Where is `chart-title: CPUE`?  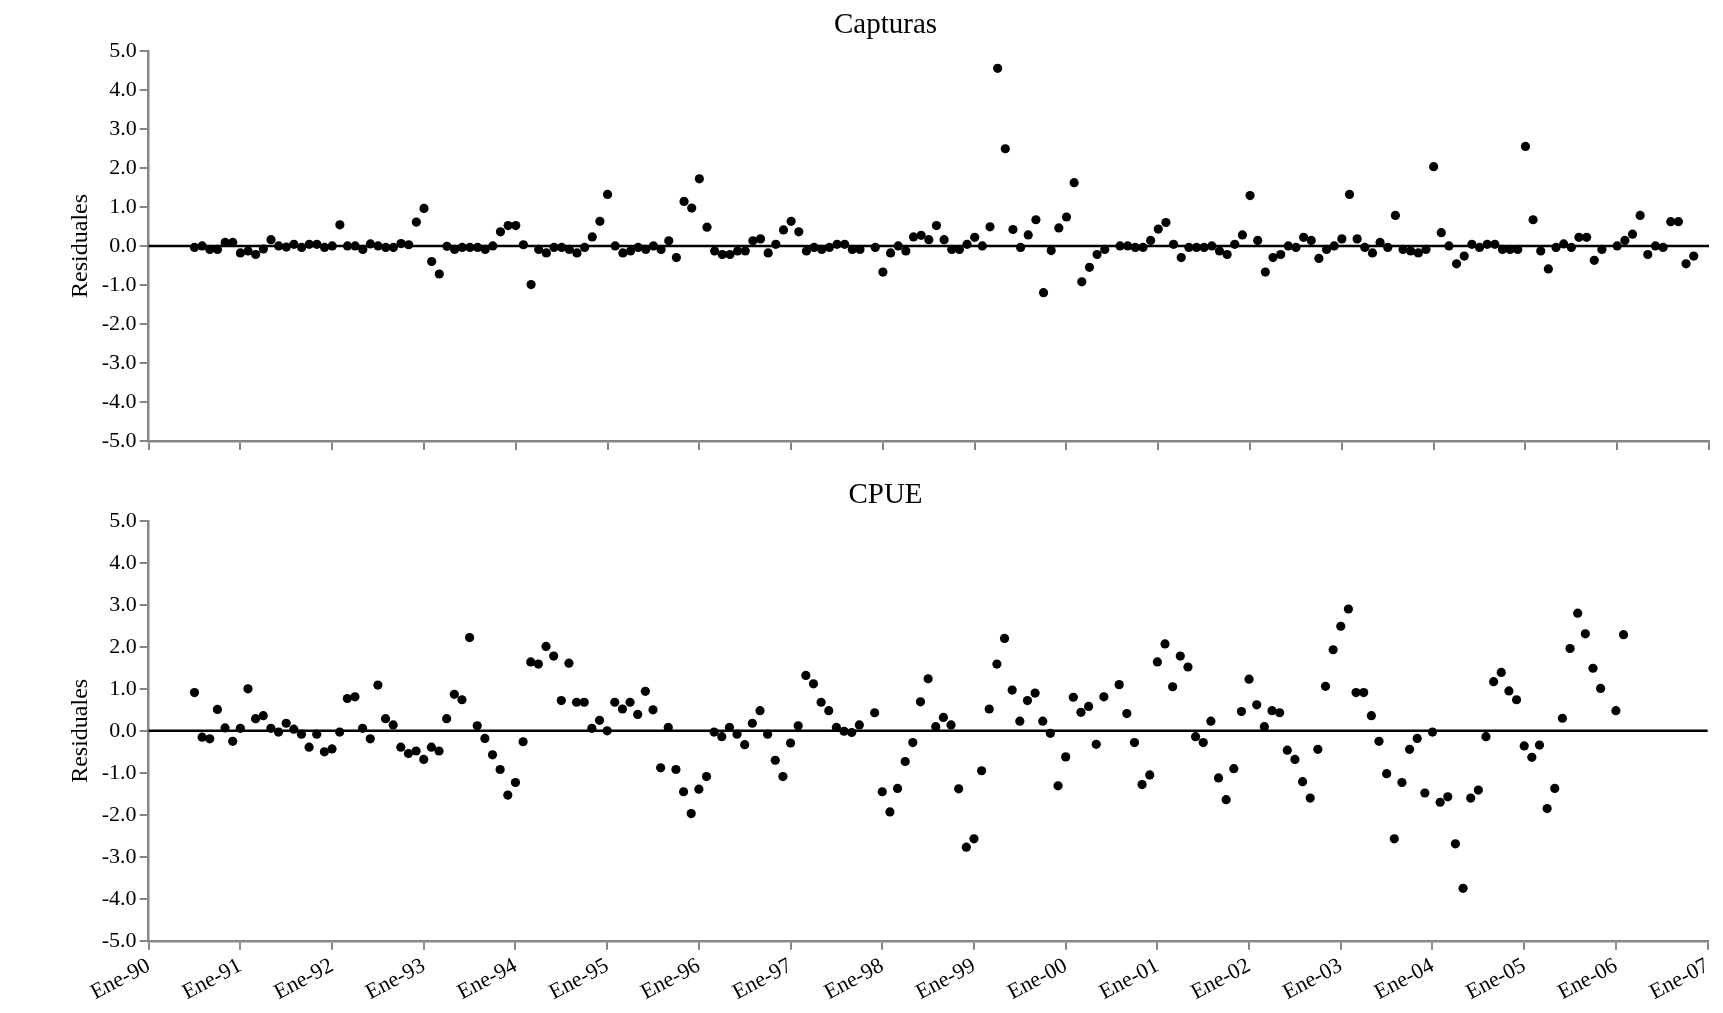
chart-title: CPUE is located at coordinates (885, 493).